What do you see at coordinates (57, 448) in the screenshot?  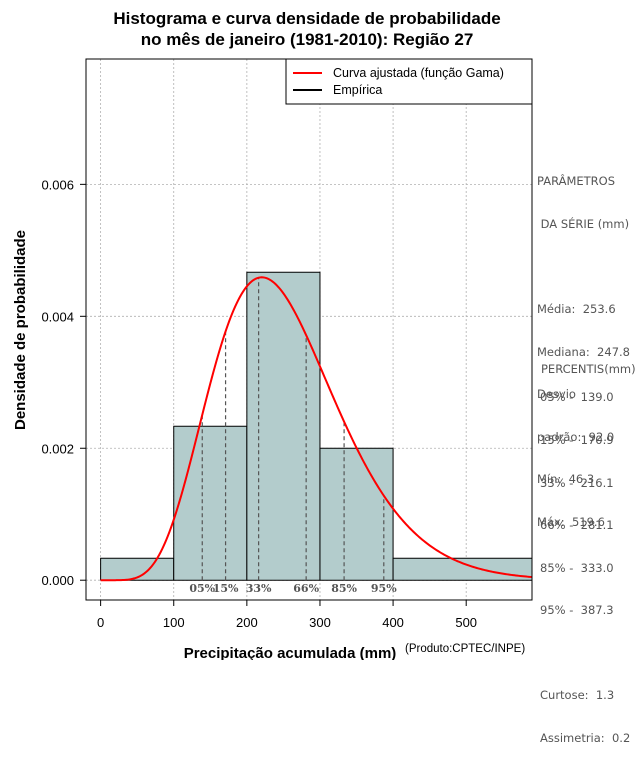 I see `y-tick-label: 0.002` at bounding box center [57, 448].